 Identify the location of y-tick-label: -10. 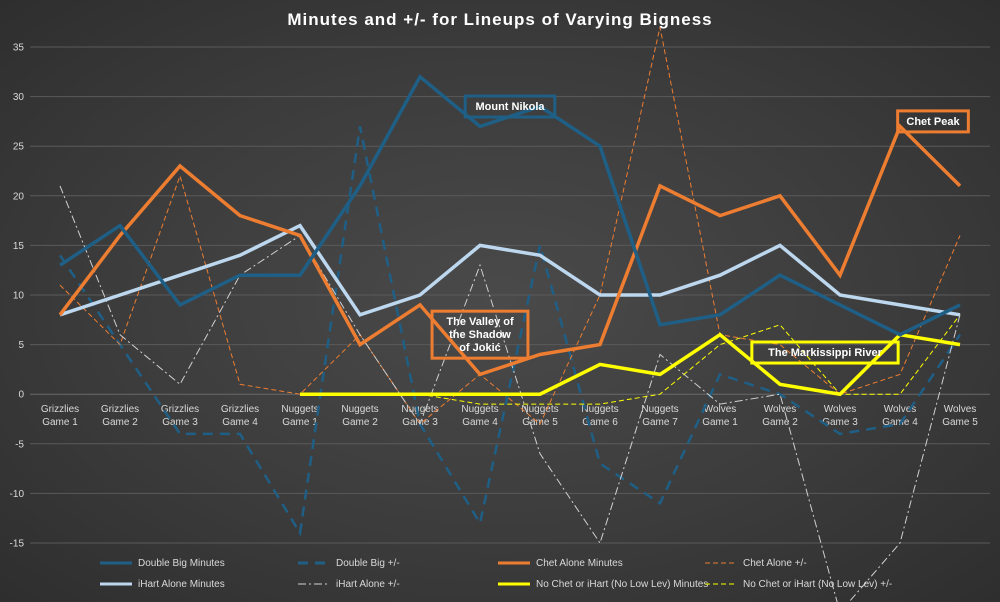
(17, 494).